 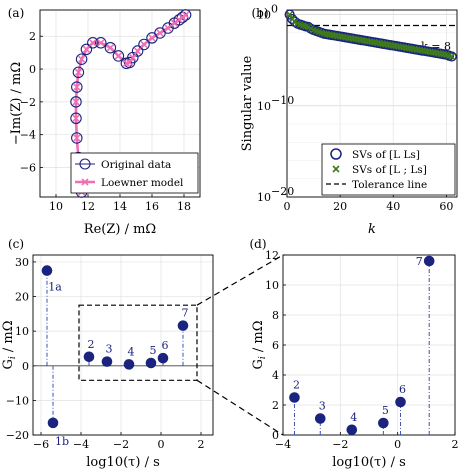 I want to click on x-tick-label: −2, so click(x=340, y=444).